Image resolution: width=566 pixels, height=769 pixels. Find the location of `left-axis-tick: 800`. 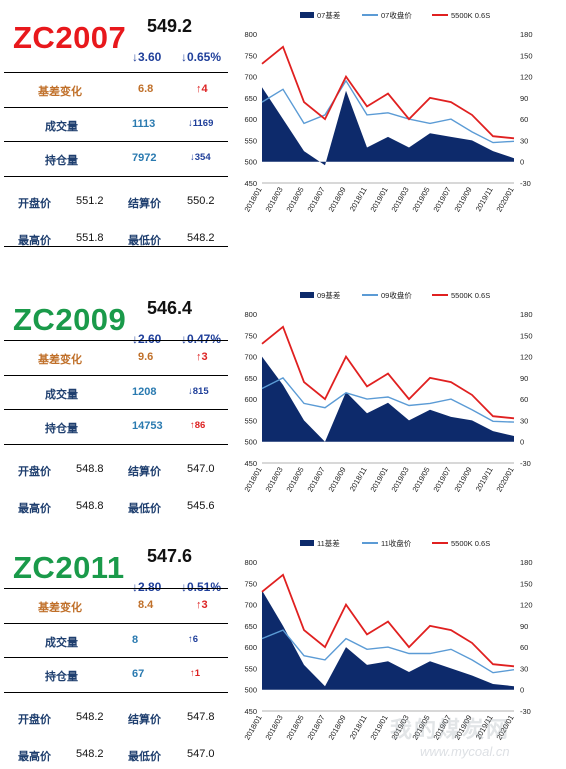

left-axis-tick: 800 is located at coordinates (250, 562).